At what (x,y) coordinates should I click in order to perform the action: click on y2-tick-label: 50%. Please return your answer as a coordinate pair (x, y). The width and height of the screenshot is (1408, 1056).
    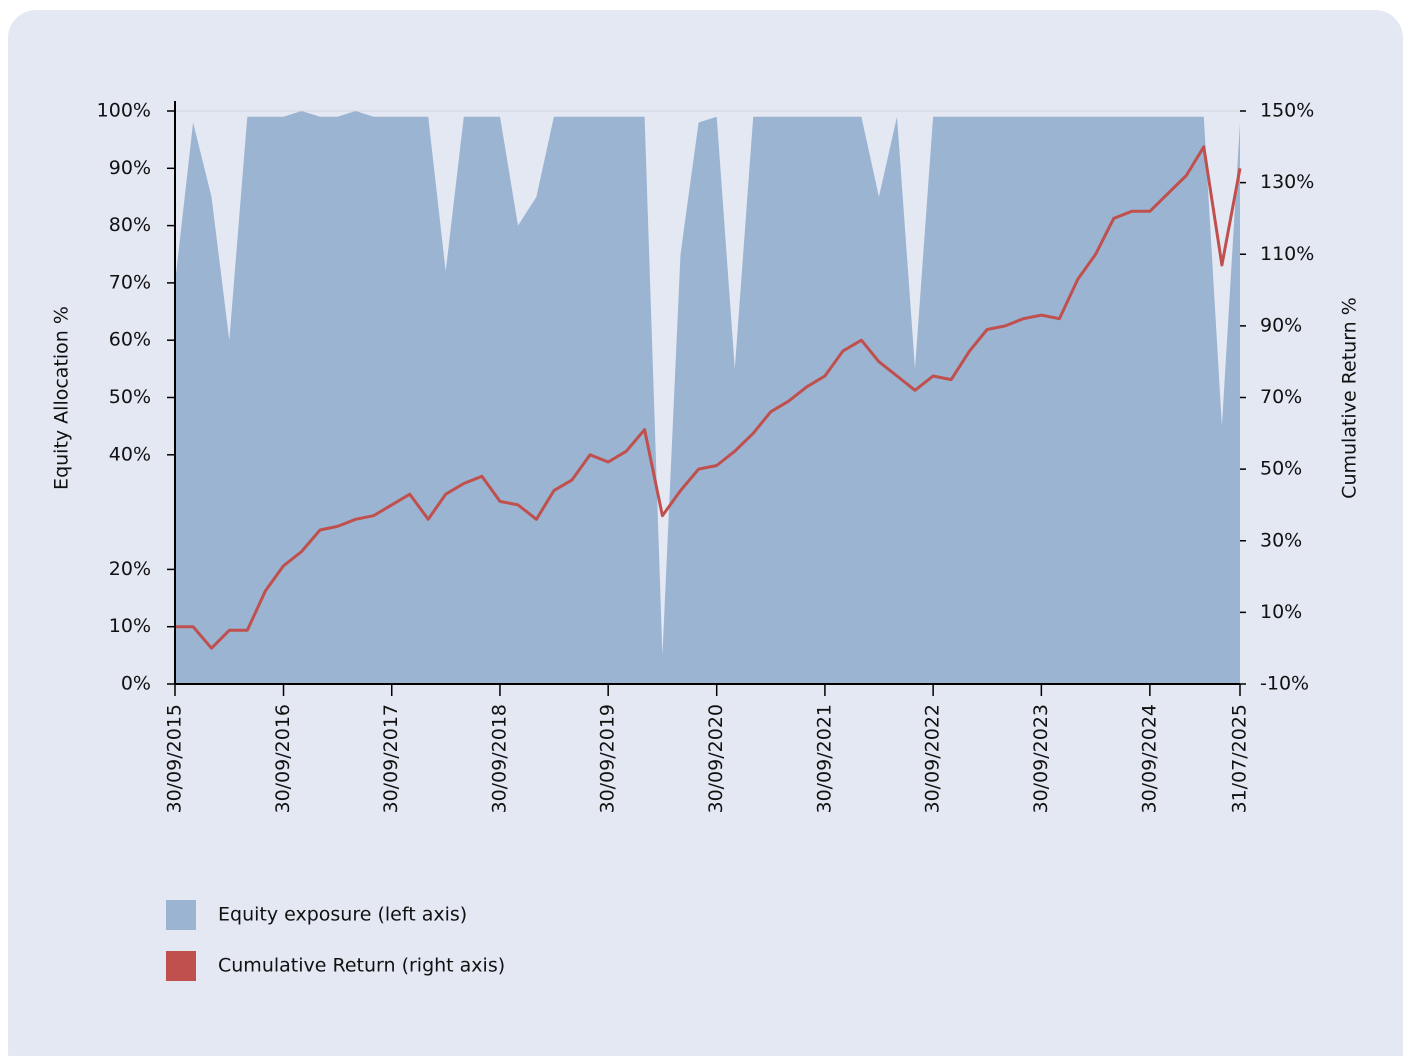
    Looking at the image, I should click on (1281, 469).